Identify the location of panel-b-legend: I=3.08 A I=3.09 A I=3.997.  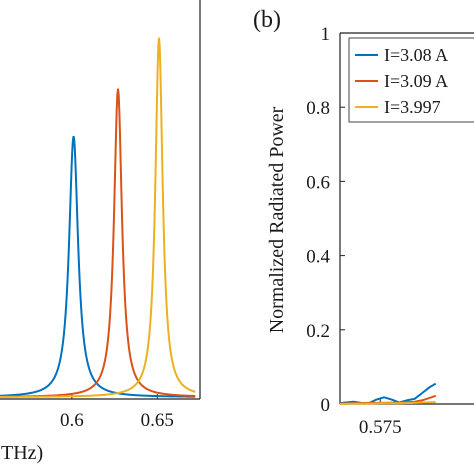
(411, 80).